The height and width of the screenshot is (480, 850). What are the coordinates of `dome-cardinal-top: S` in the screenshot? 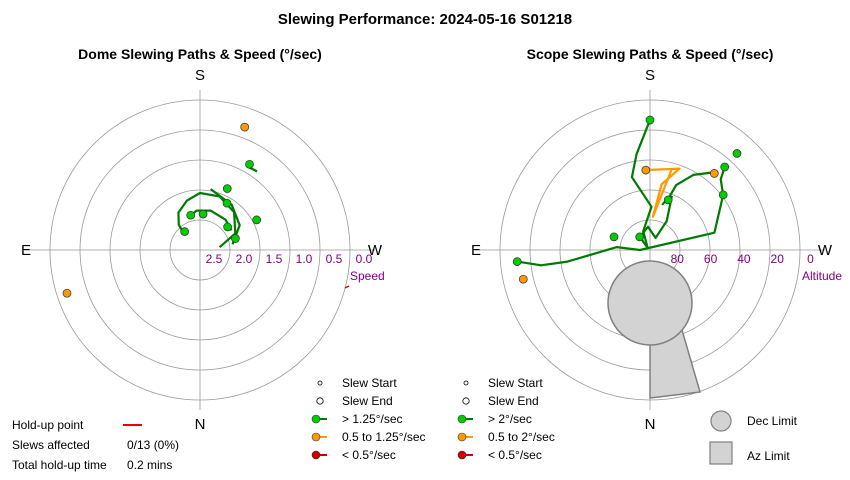 It's located at (200, 75).